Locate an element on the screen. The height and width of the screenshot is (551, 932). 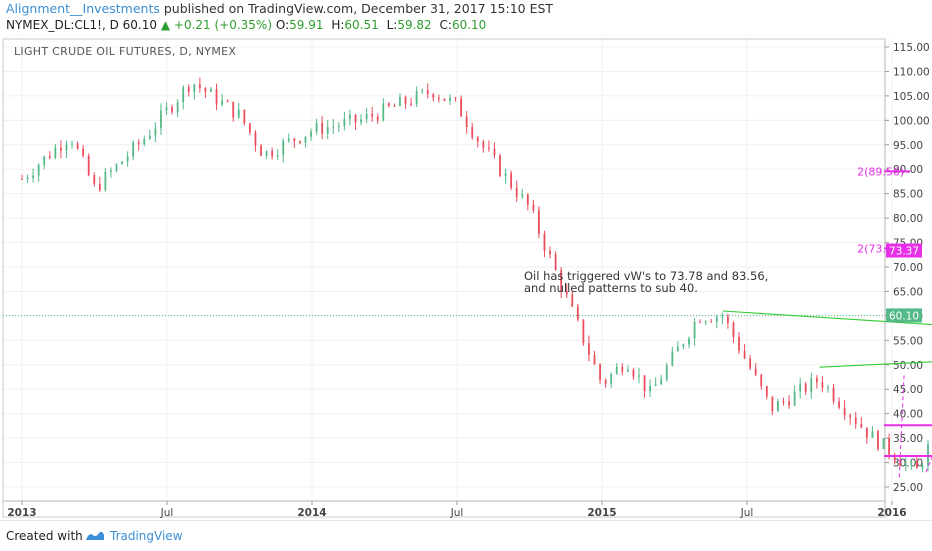
y-tick-label: 65.00 is located at coordinates (908, 292).